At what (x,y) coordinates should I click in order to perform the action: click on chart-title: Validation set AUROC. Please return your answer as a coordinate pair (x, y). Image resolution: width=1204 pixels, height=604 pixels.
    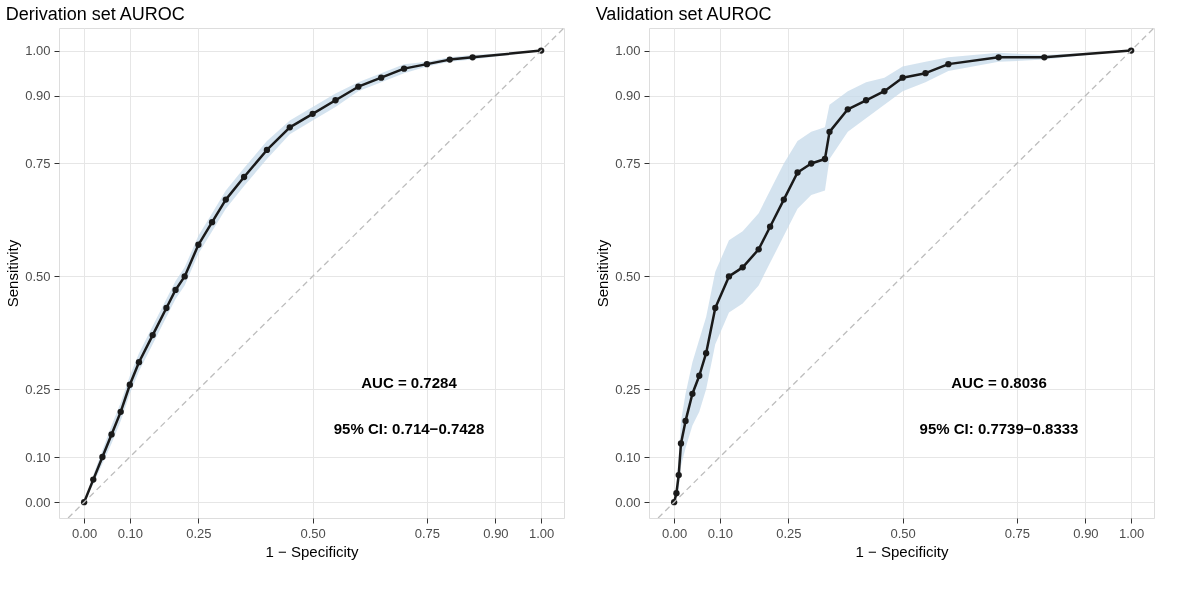
    Looking at the image, I should click on (683, 14).